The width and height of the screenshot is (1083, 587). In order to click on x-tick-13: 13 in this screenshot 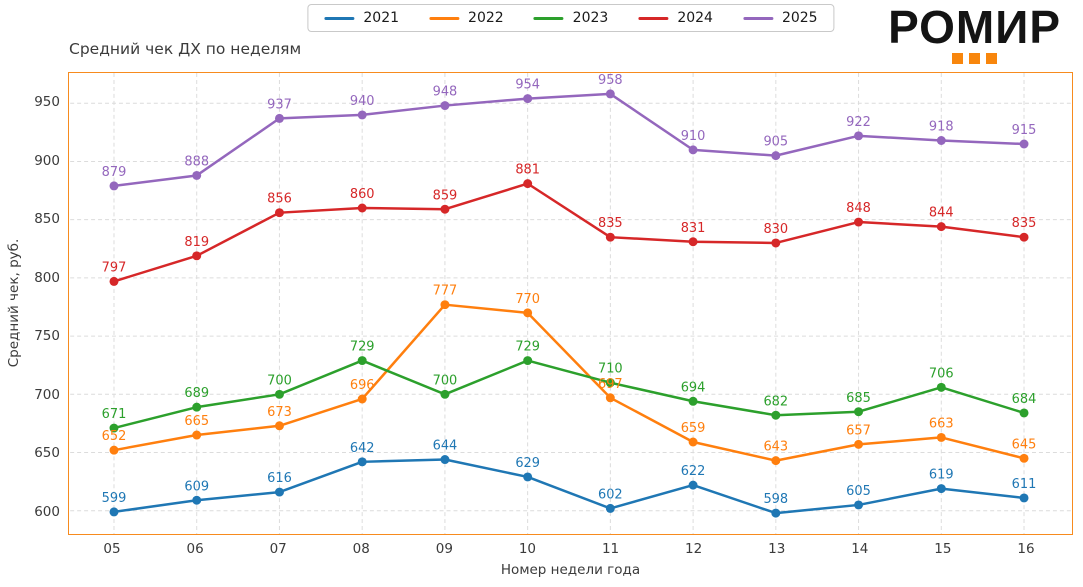, I will do `click(777, 549)`.